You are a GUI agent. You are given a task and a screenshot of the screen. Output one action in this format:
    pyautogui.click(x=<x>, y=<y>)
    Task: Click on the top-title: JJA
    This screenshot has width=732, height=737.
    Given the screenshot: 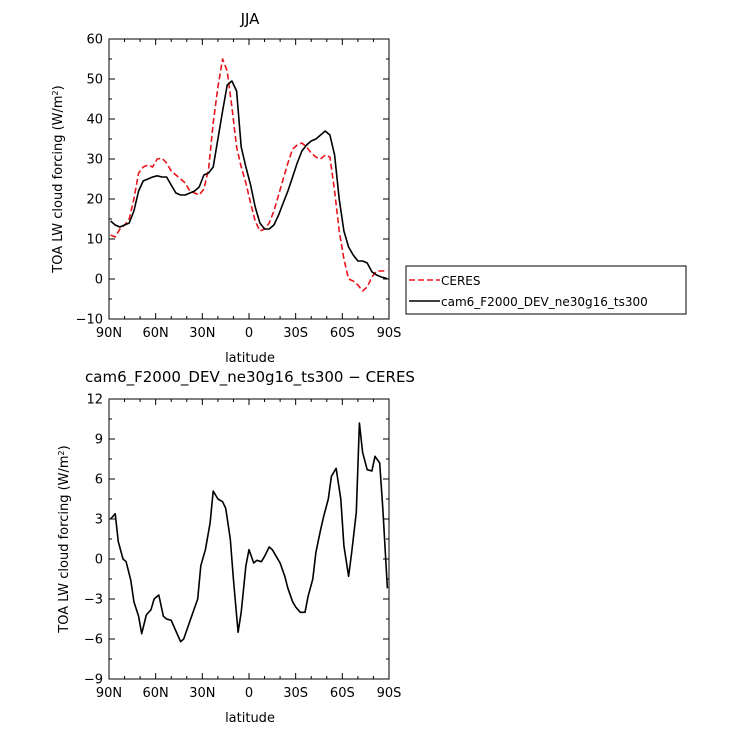 What is the action you would take?
    pyautogui.click(x=250, y=19)
    